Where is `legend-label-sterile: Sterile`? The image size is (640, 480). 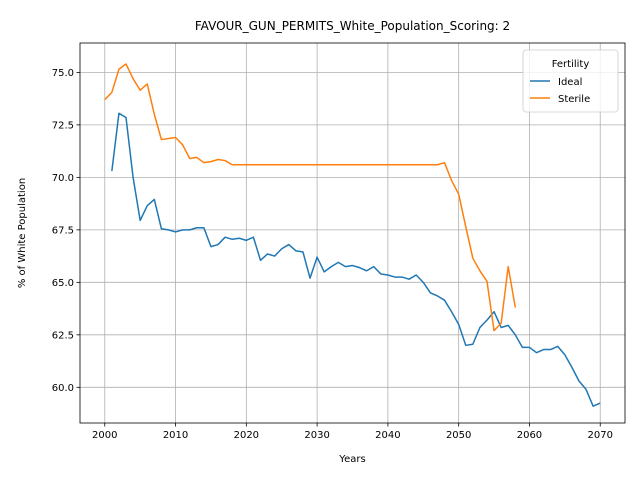 legend-label-sterile: Sterile is located at coordinates (574, 99).